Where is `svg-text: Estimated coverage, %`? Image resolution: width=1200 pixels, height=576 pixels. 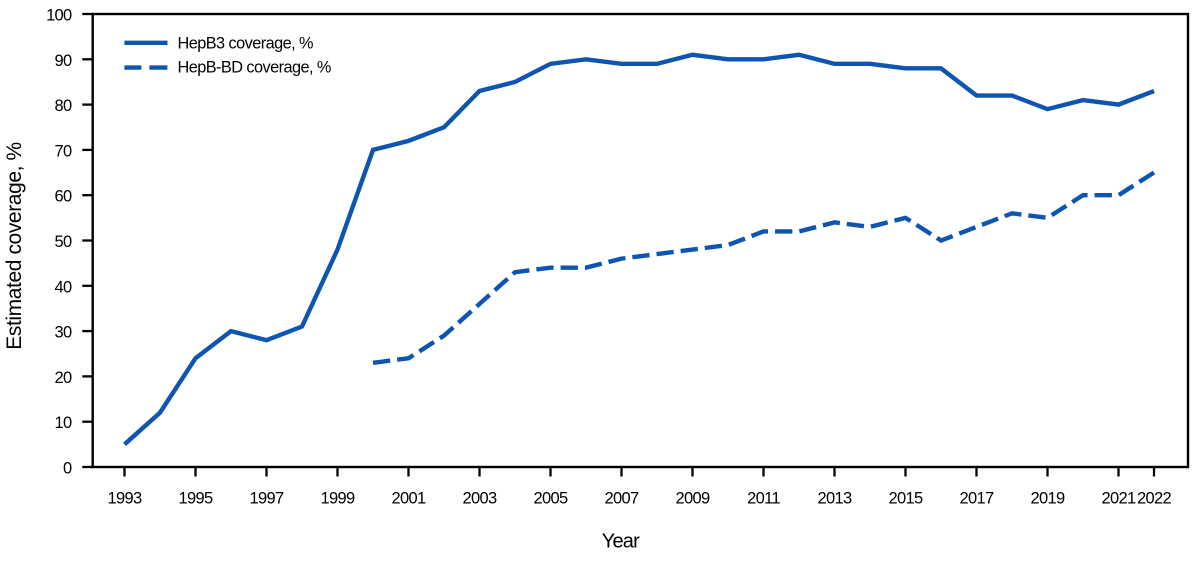 svg-text: Estimated coverage, % is located at coordinates (14, 246).